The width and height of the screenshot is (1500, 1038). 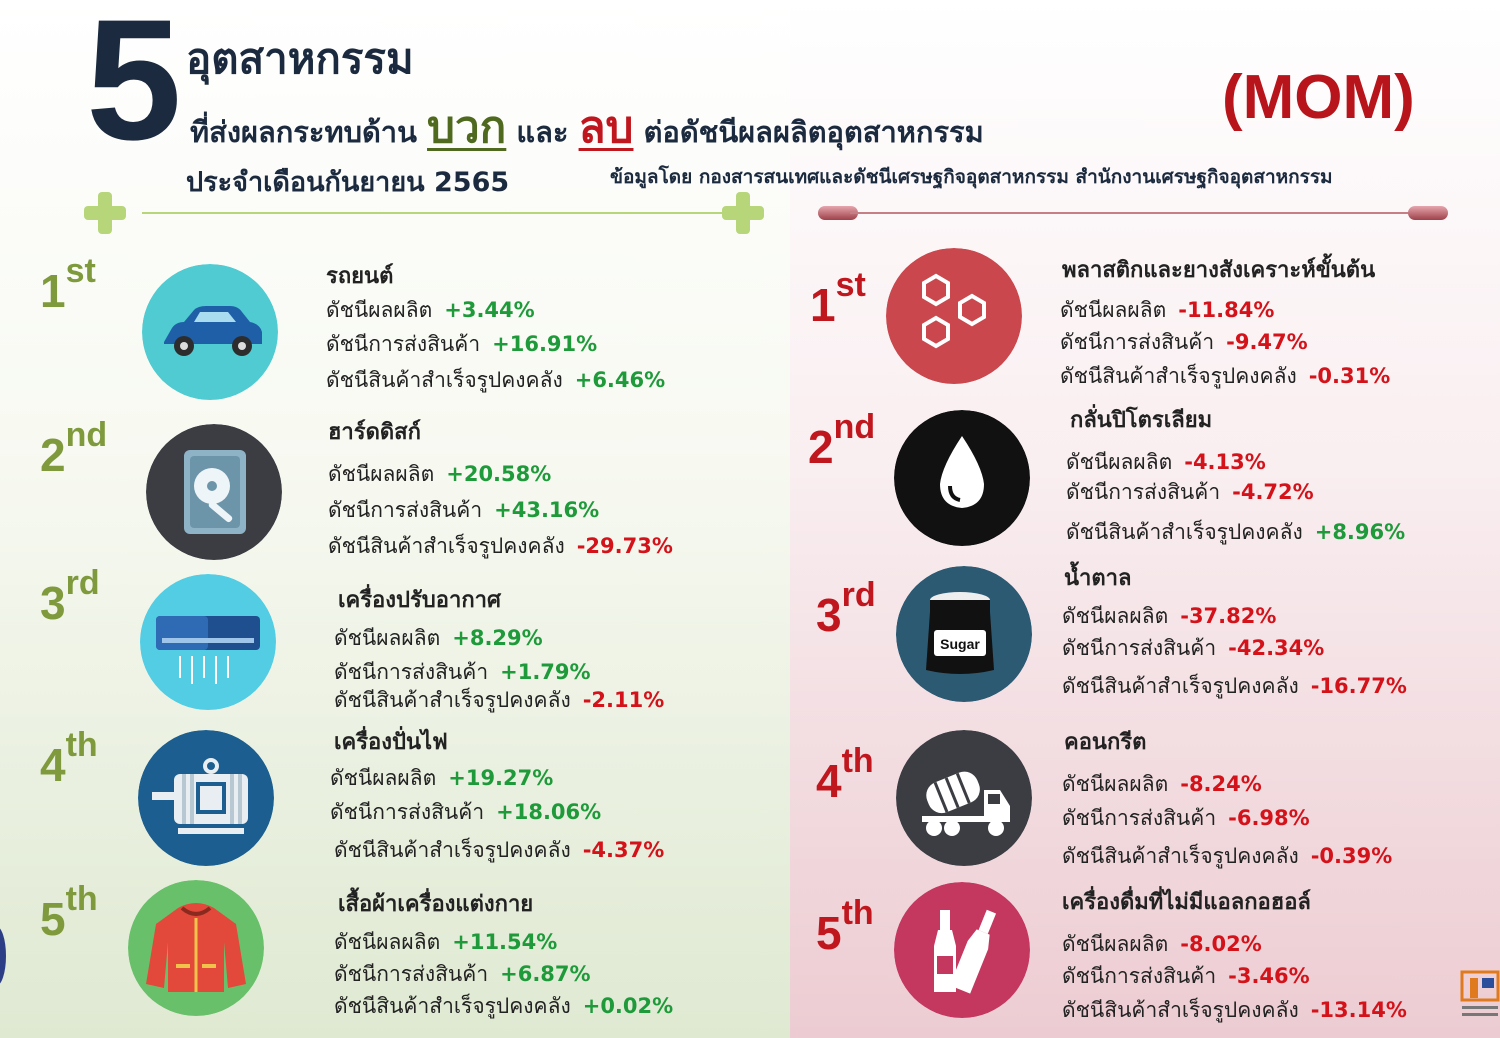 I want to click on industry-name: เครื่องปั่นไฟ, so click(x=391, y=742).